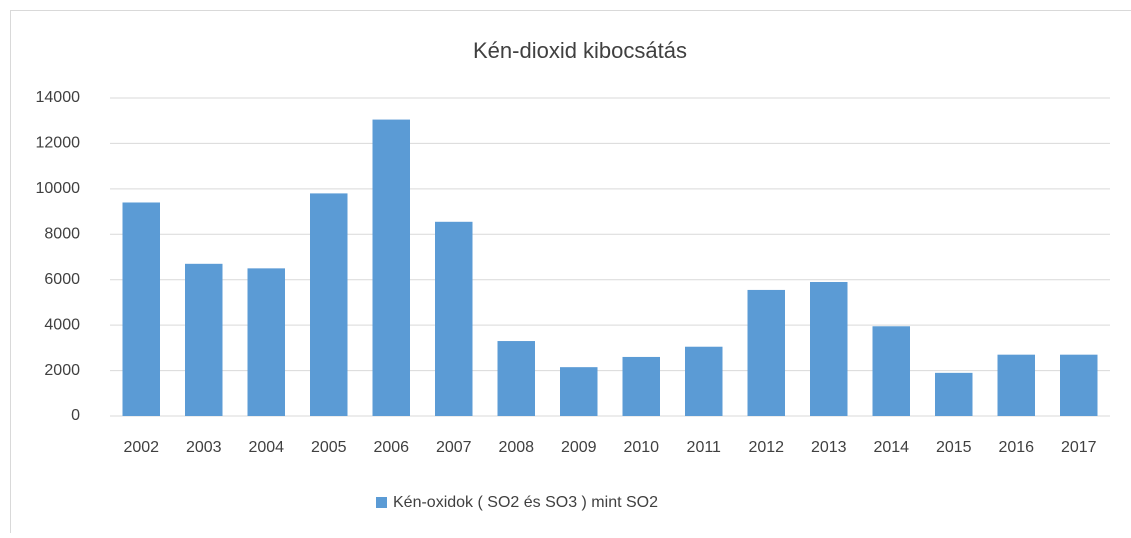 Image resolution: width=1131 pixels, height=538 pixels. I want to click on x-tick-label: 2003, so click(204, 447).